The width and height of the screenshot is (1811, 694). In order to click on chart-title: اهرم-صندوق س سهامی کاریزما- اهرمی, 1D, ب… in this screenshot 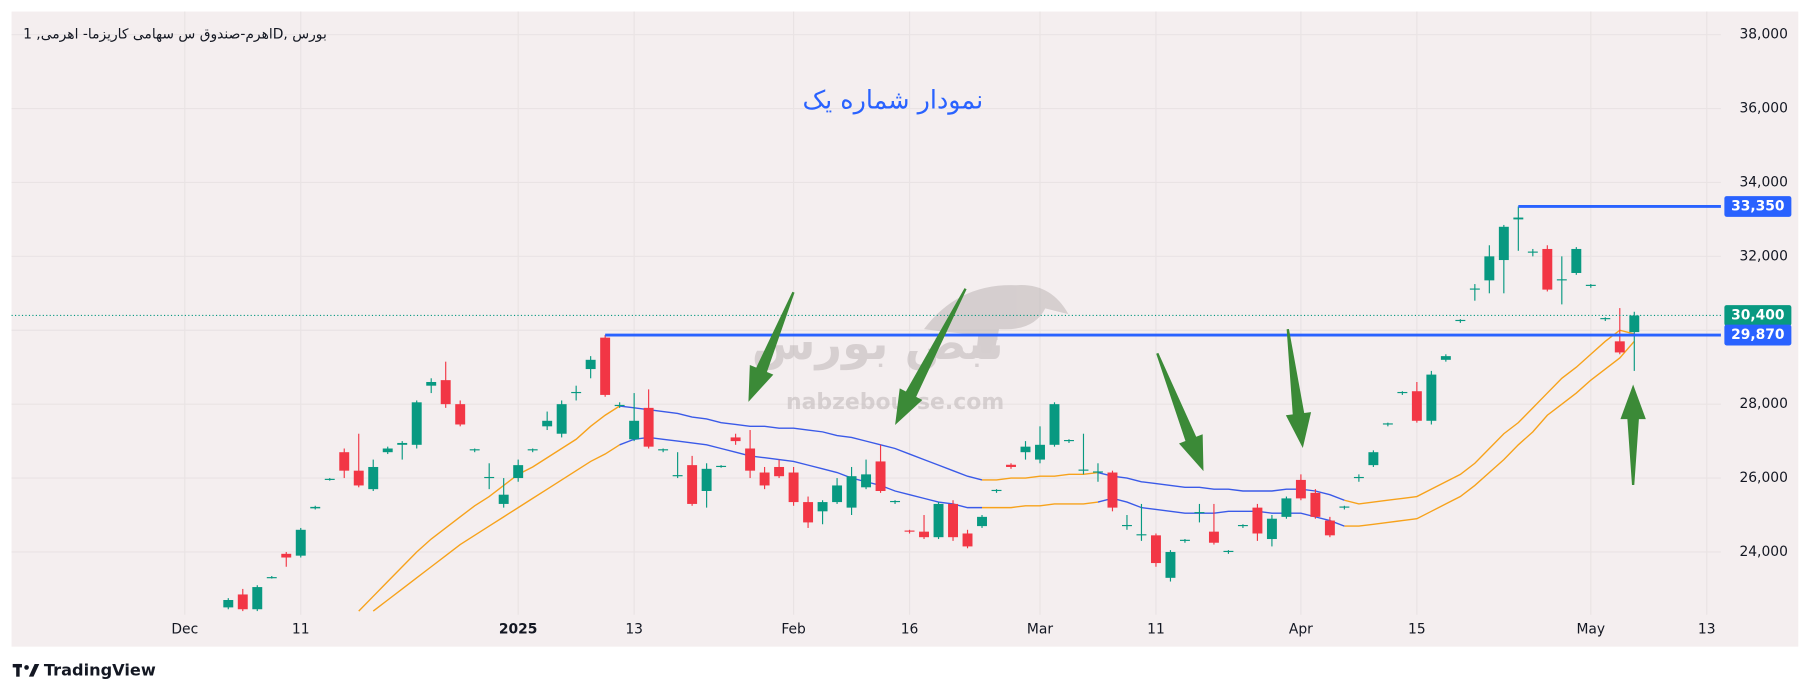, I will do `click(175, 35)`.